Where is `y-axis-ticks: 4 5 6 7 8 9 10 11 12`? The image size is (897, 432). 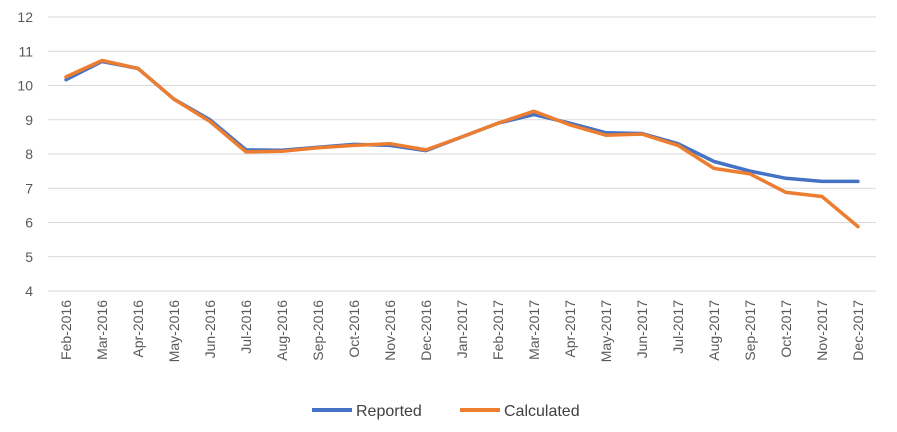 y-axis-ticks: 4 5 6 7 8 9 10 11 12 is located at coordinates (25, 154).